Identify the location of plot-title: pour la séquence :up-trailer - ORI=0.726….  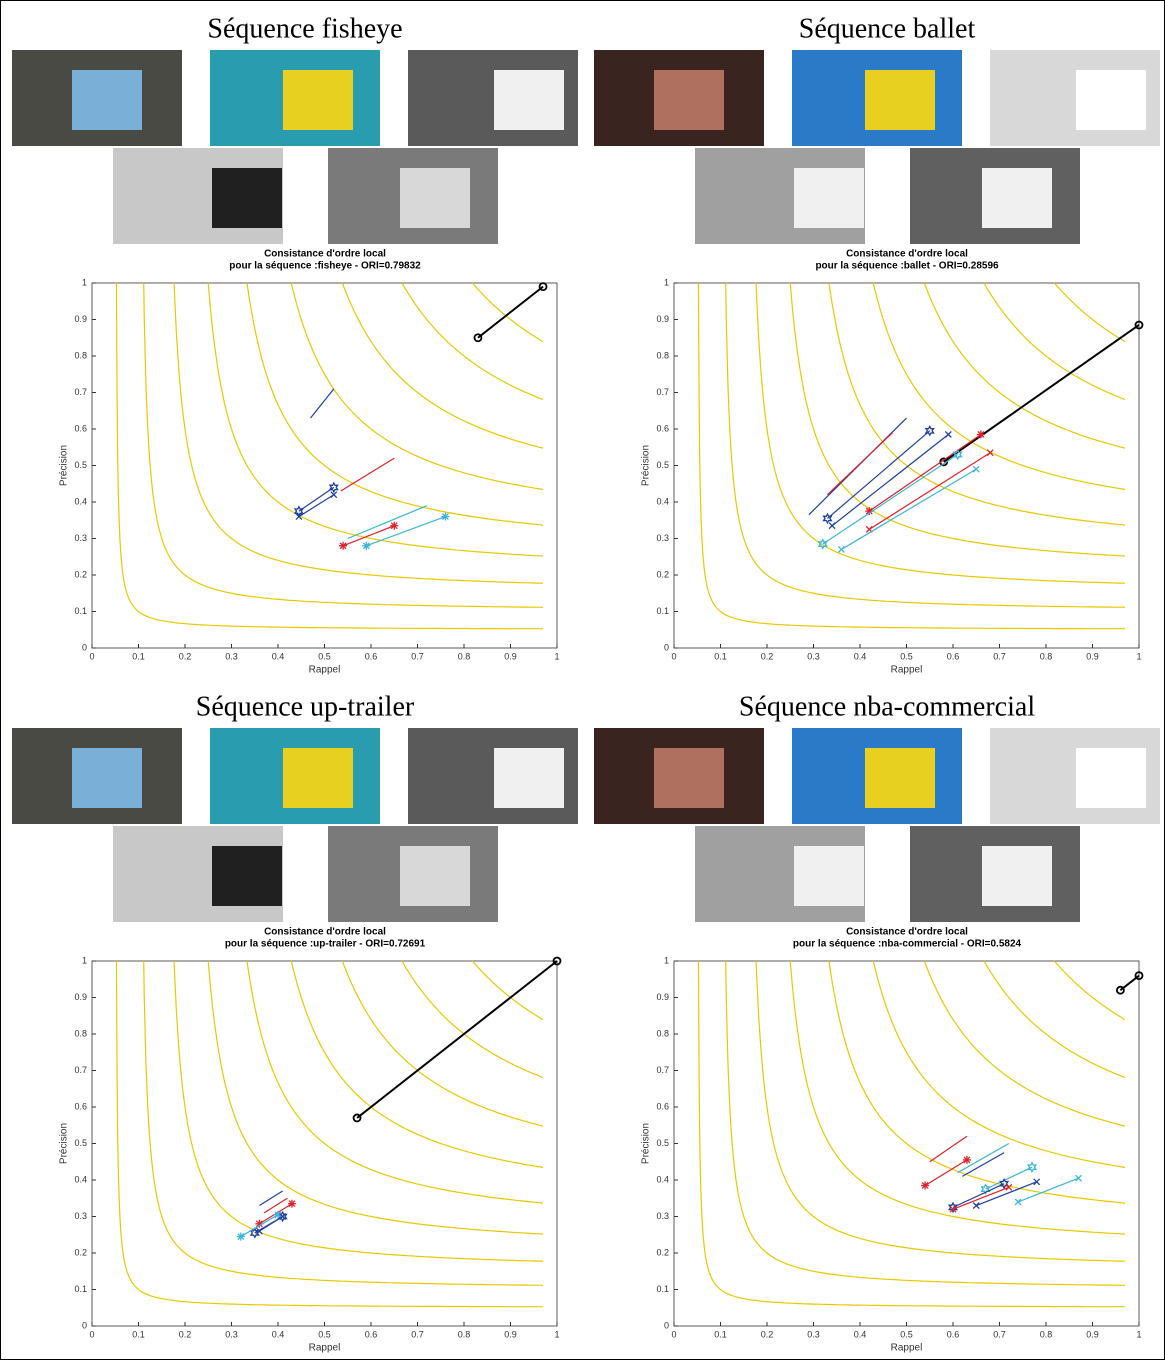
(325, 944).